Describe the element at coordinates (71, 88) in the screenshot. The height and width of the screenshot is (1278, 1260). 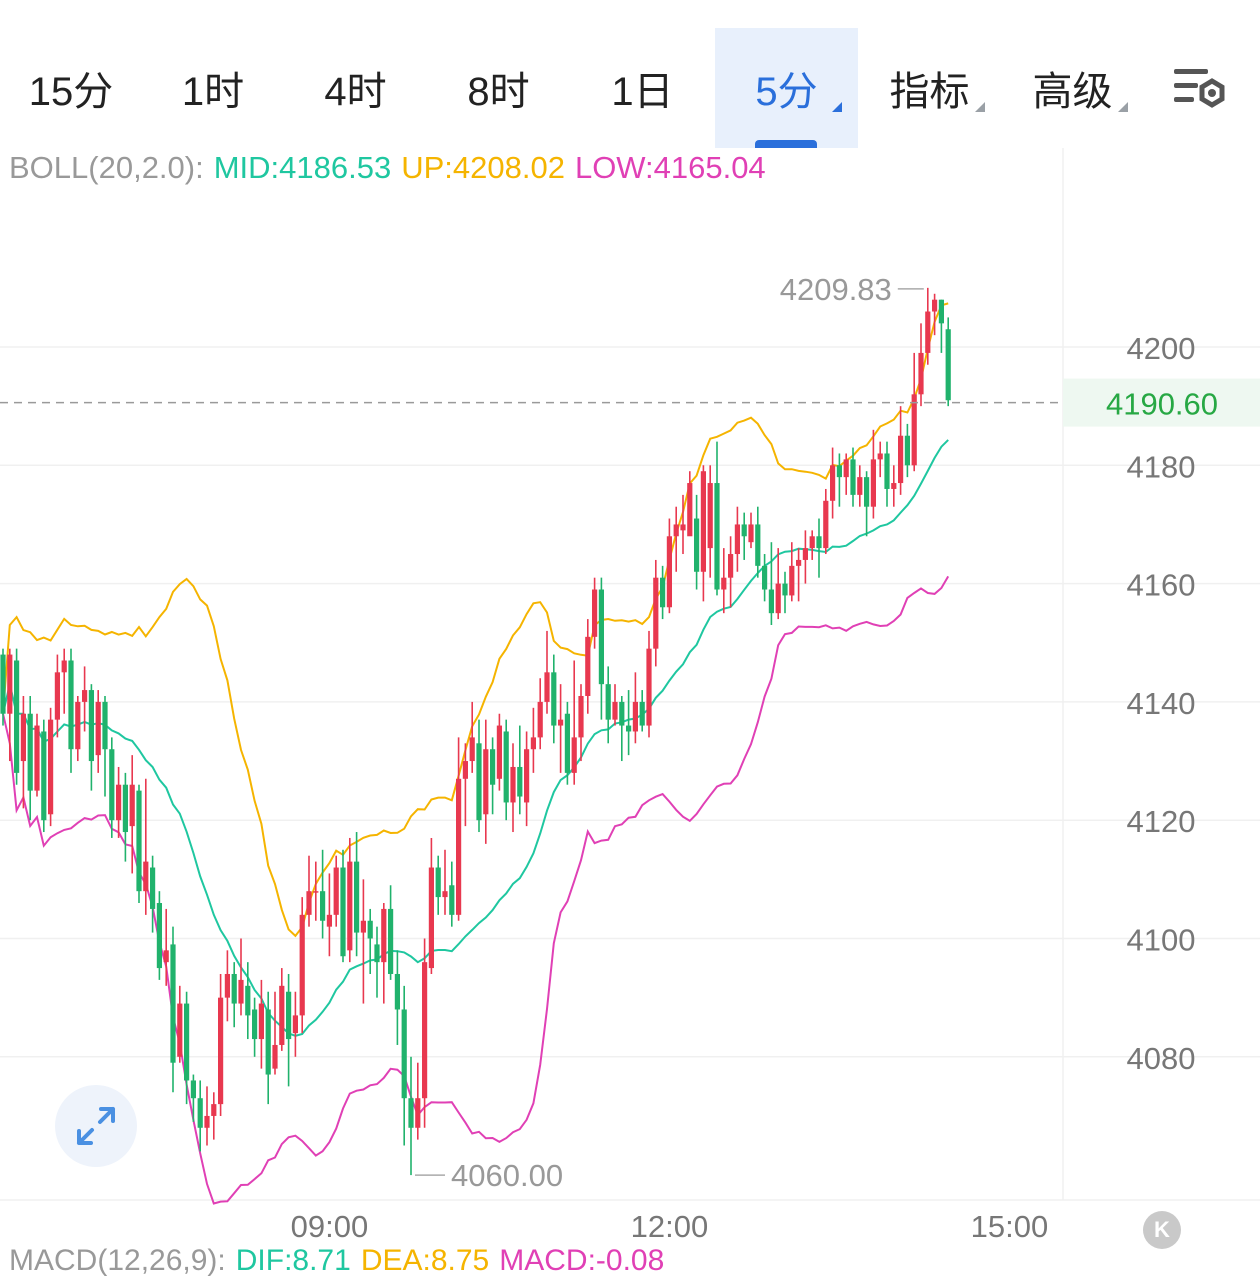
I see `tab-0: 15分` at that location.